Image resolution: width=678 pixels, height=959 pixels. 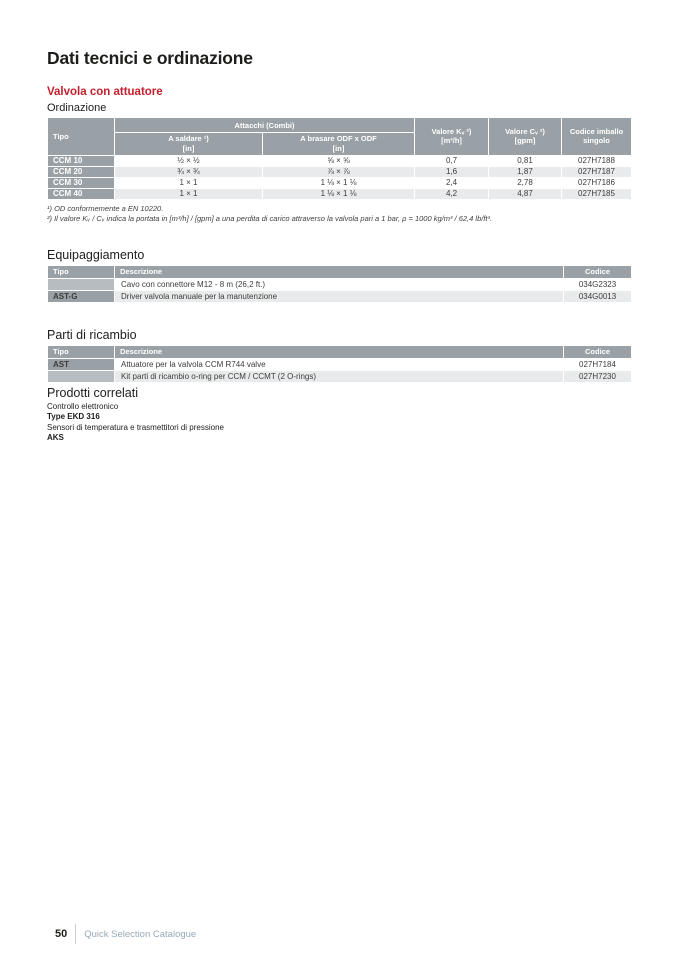 I want to click on ordering-row: CCM 30 1 × 1 1 ⅛ × 1 ⅛ 2,4 2,78 027H7186, so click(x=339, y=182).